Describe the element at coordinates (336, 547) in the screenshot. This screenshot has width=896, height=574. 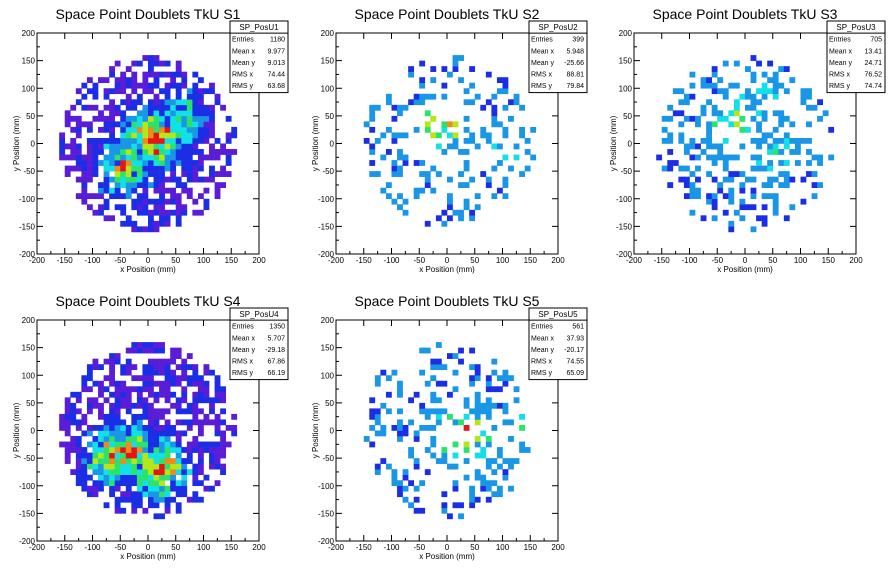
I see `x-tick-label: -200` at that location.